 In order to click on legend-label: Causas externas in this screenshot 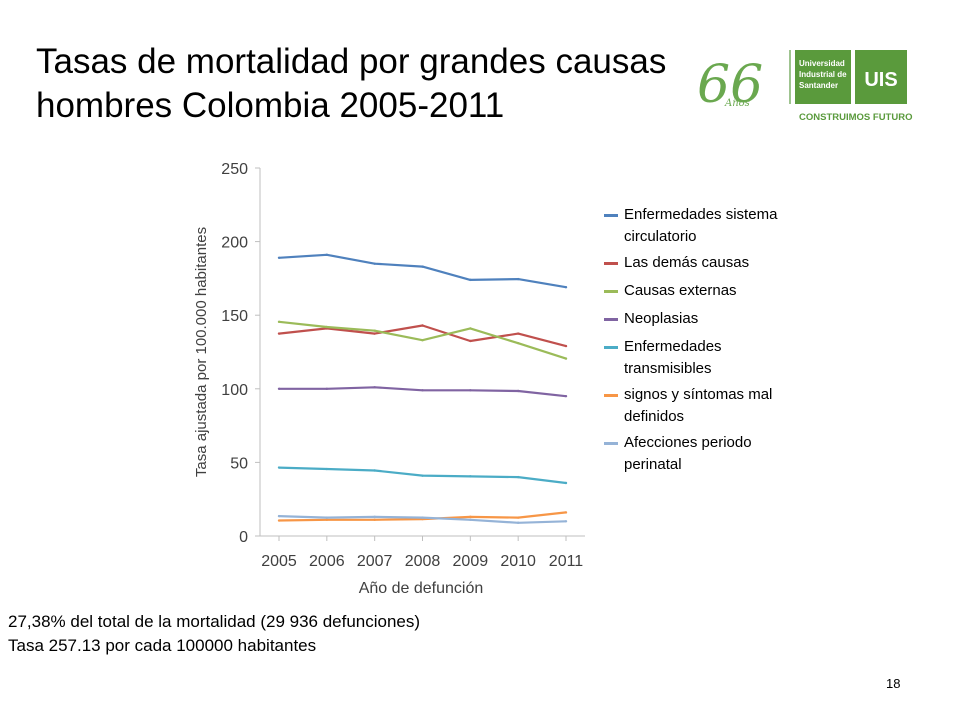, I will do `click(680, 290)`.